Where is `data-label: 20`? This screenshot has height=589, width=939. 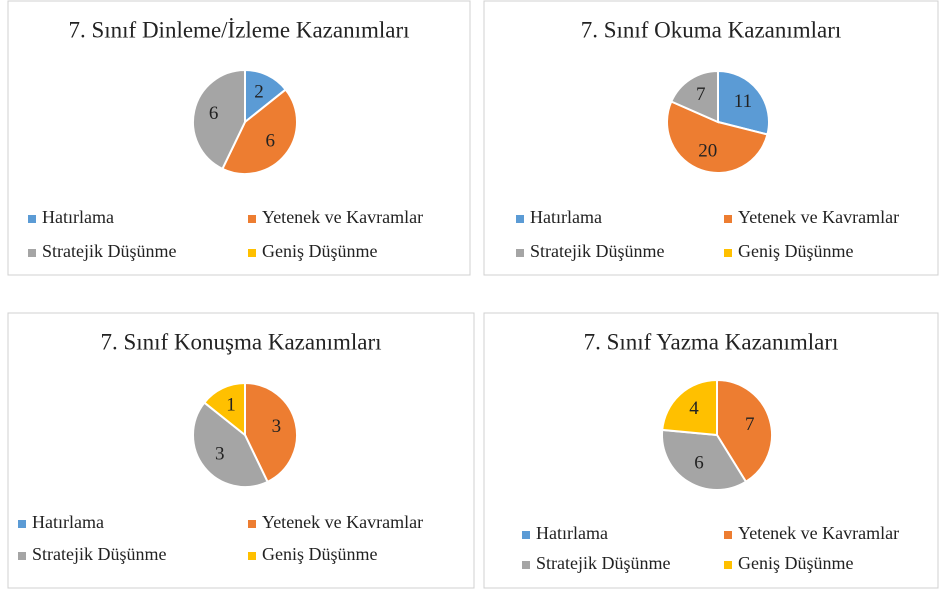
data-label: 20 is located at coordinates (707, 150).